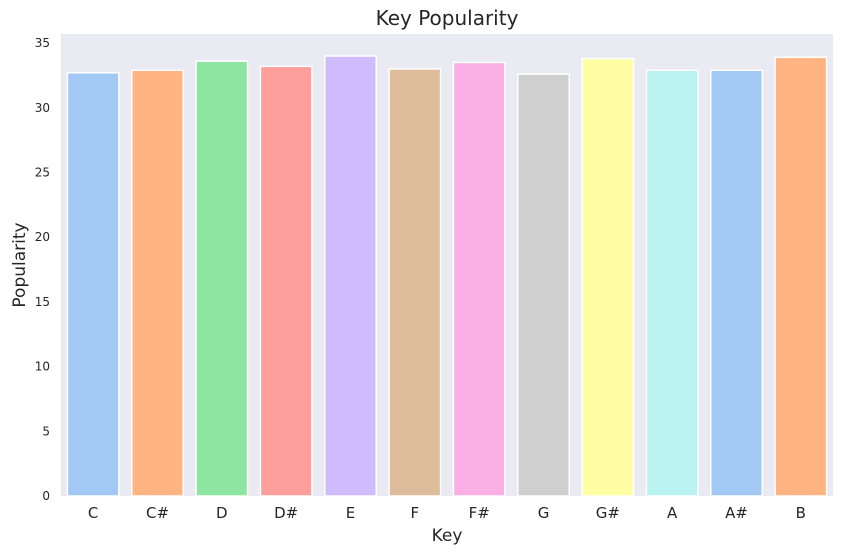  What do you see at coordinates (222, 513) in the screenshot?
I see `x-tick-label: D` at bounding box center [222, 513].